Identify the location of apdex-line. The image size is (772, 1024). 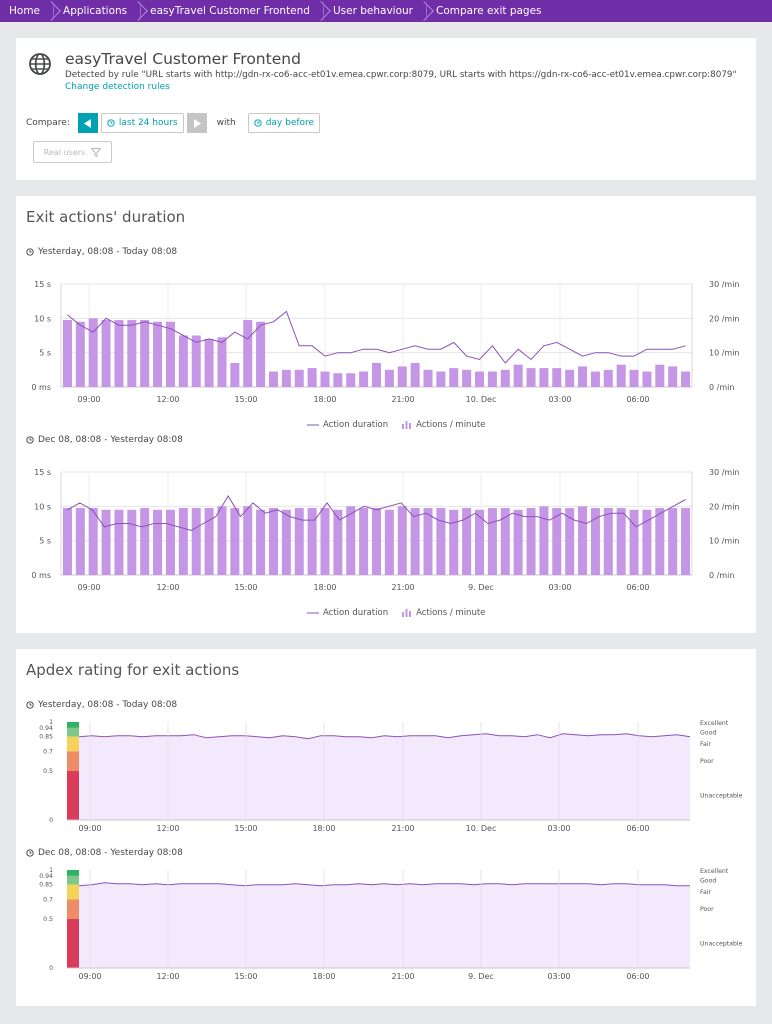
(384, 884).